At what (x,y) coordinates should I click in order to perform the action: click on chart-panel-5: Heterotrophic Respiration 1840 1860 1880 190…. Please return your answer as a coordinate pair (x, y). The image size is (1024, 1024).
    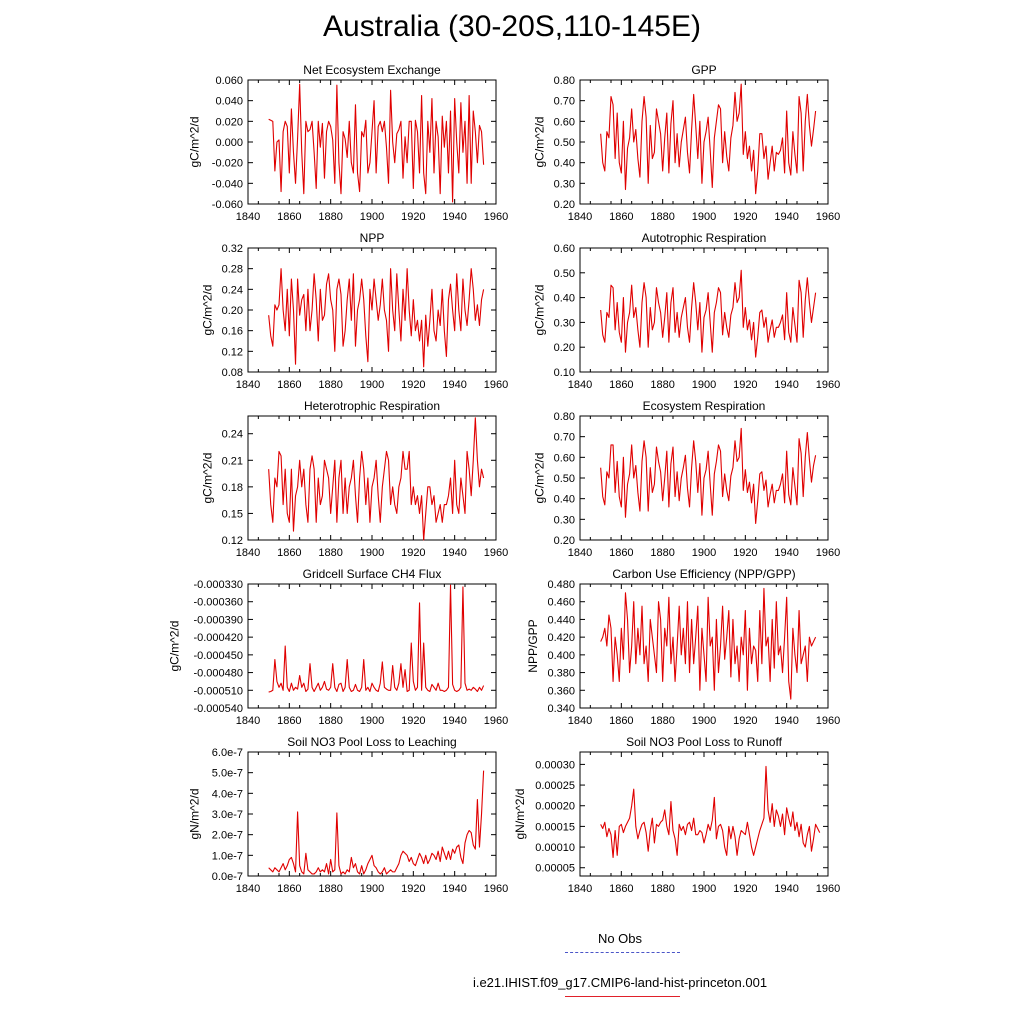
    Looking at the image, I should click on (355, 479).